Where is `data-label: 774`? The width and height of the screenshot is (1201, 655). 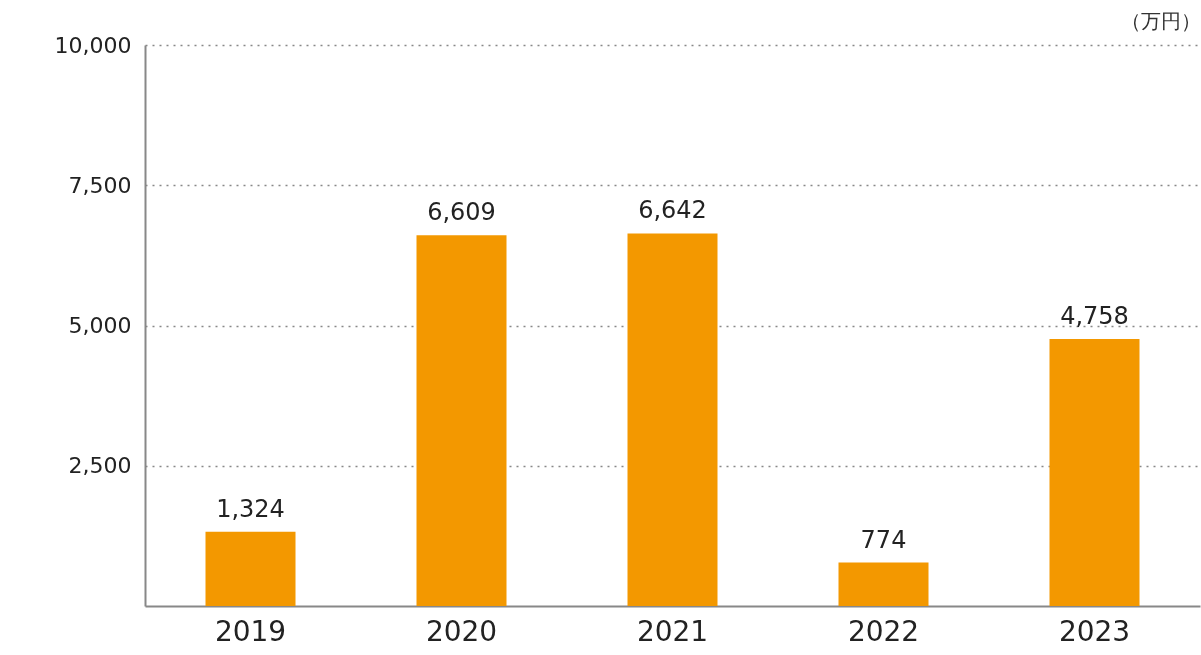
data-label: 774 is located at coordinates (883, 539).